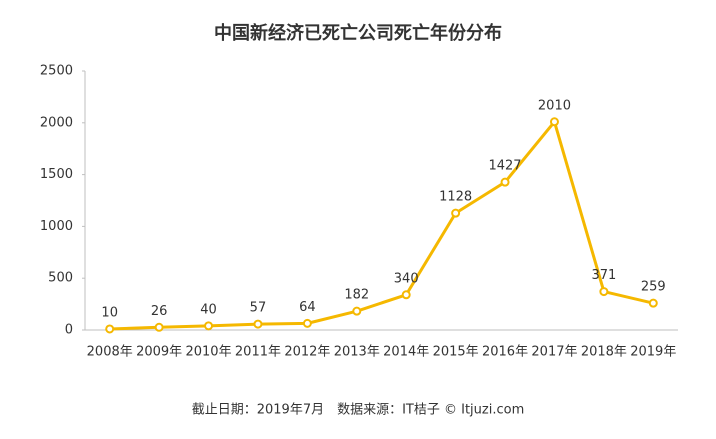 This screenshot has width=716, height=439. I want to click on value-label: 340, so click(406, 278).